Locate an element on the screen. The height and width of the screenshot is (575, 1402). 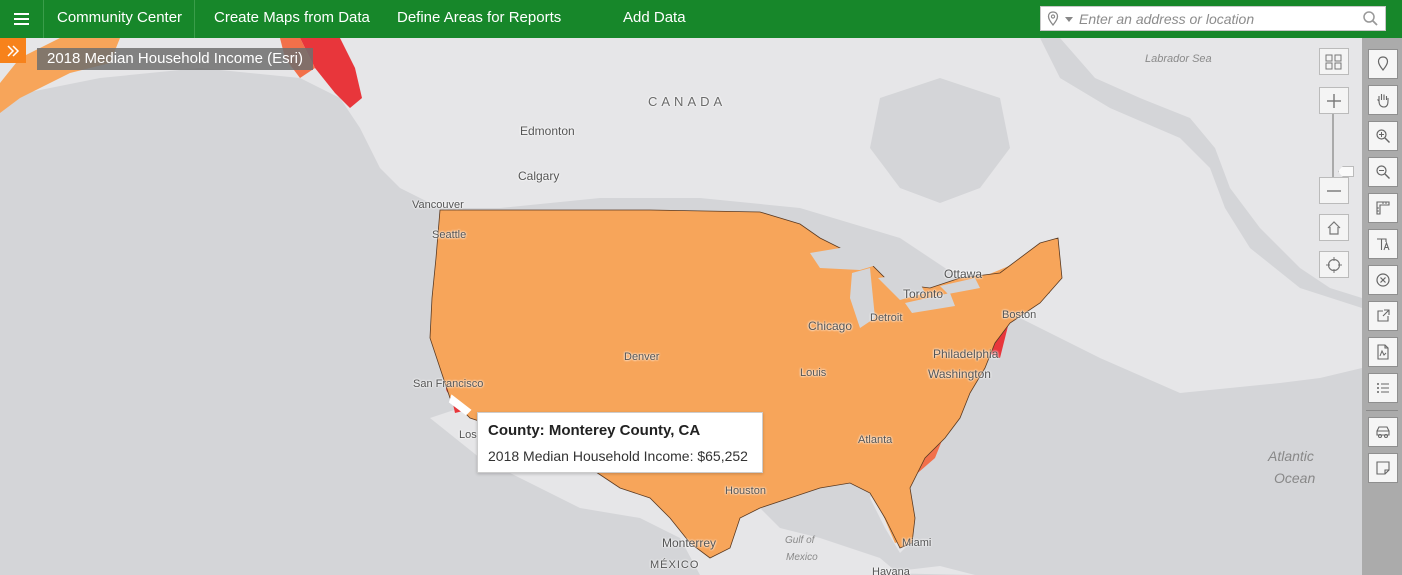
zoom-in-icon is located at coordinates (1383, 136).